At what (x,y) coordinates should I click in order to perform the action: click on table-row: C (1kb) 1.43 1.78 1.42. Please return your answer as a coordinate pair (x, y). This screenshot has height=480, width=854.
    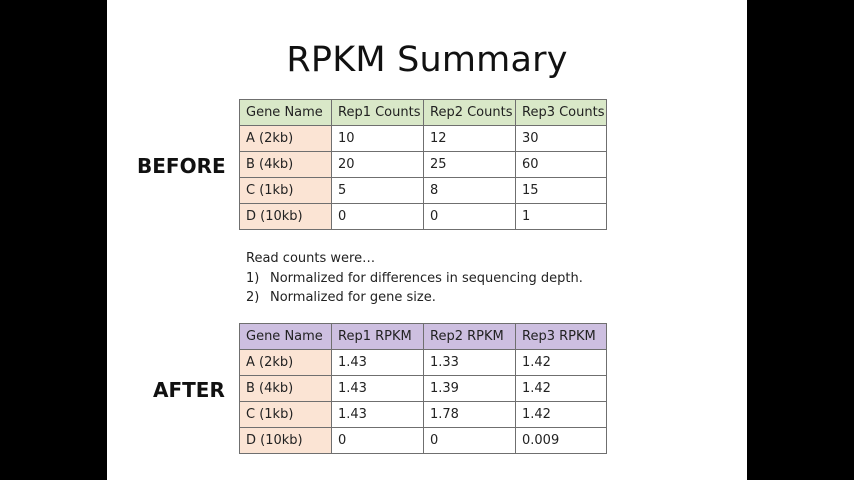
    Looking at the image, I should click on (423, 414).